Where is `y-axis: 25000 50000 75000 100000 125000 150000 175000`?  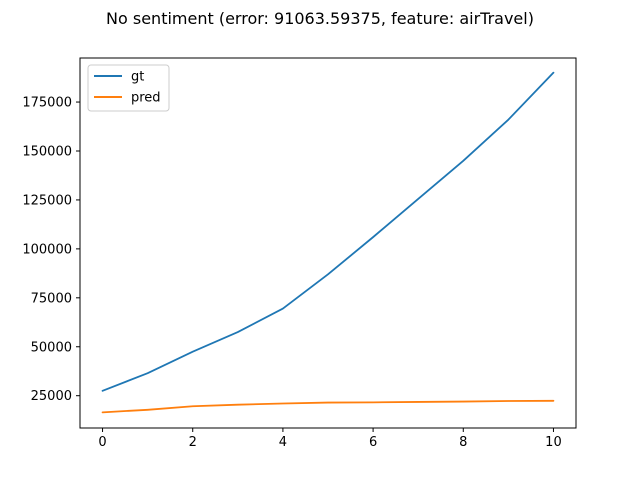
y-axis: 25000 50000 75000 100000 125000 150000 175000 is located at coordinates (51, 250).